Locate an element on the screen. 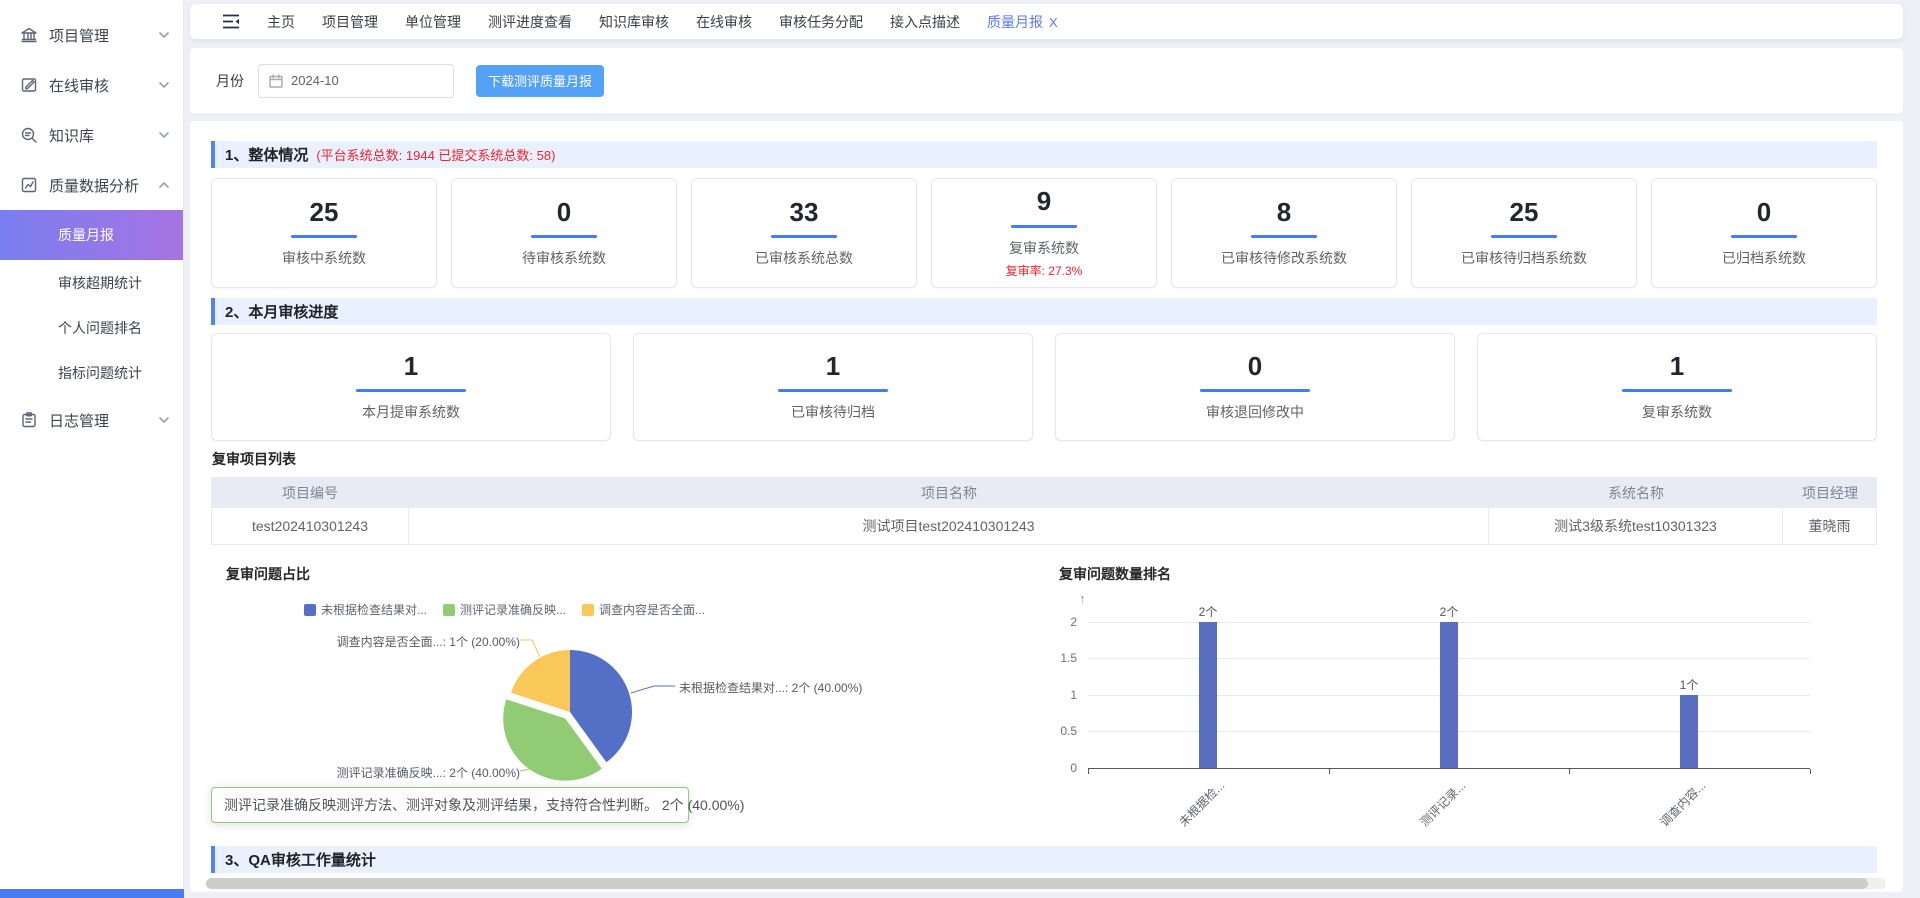  y-tick-label: 1 is located at coordinates (1073, 695).